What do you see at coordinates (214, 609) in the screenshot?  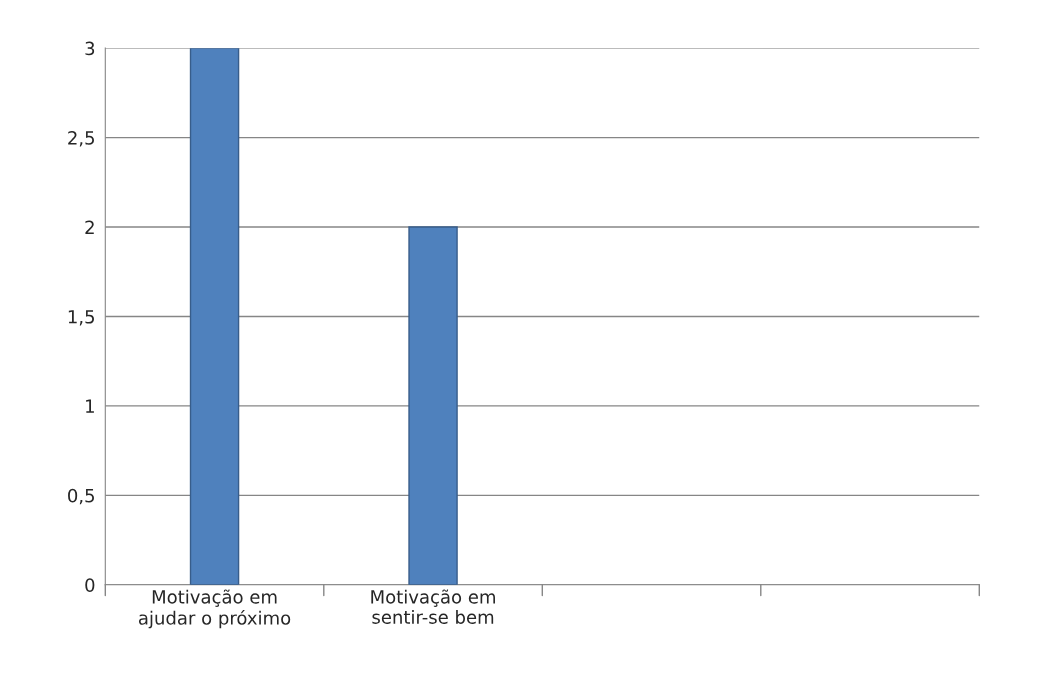 I see `x-tick-label: Motivação em ajudar o próximo` at bounding box center [214, 609].